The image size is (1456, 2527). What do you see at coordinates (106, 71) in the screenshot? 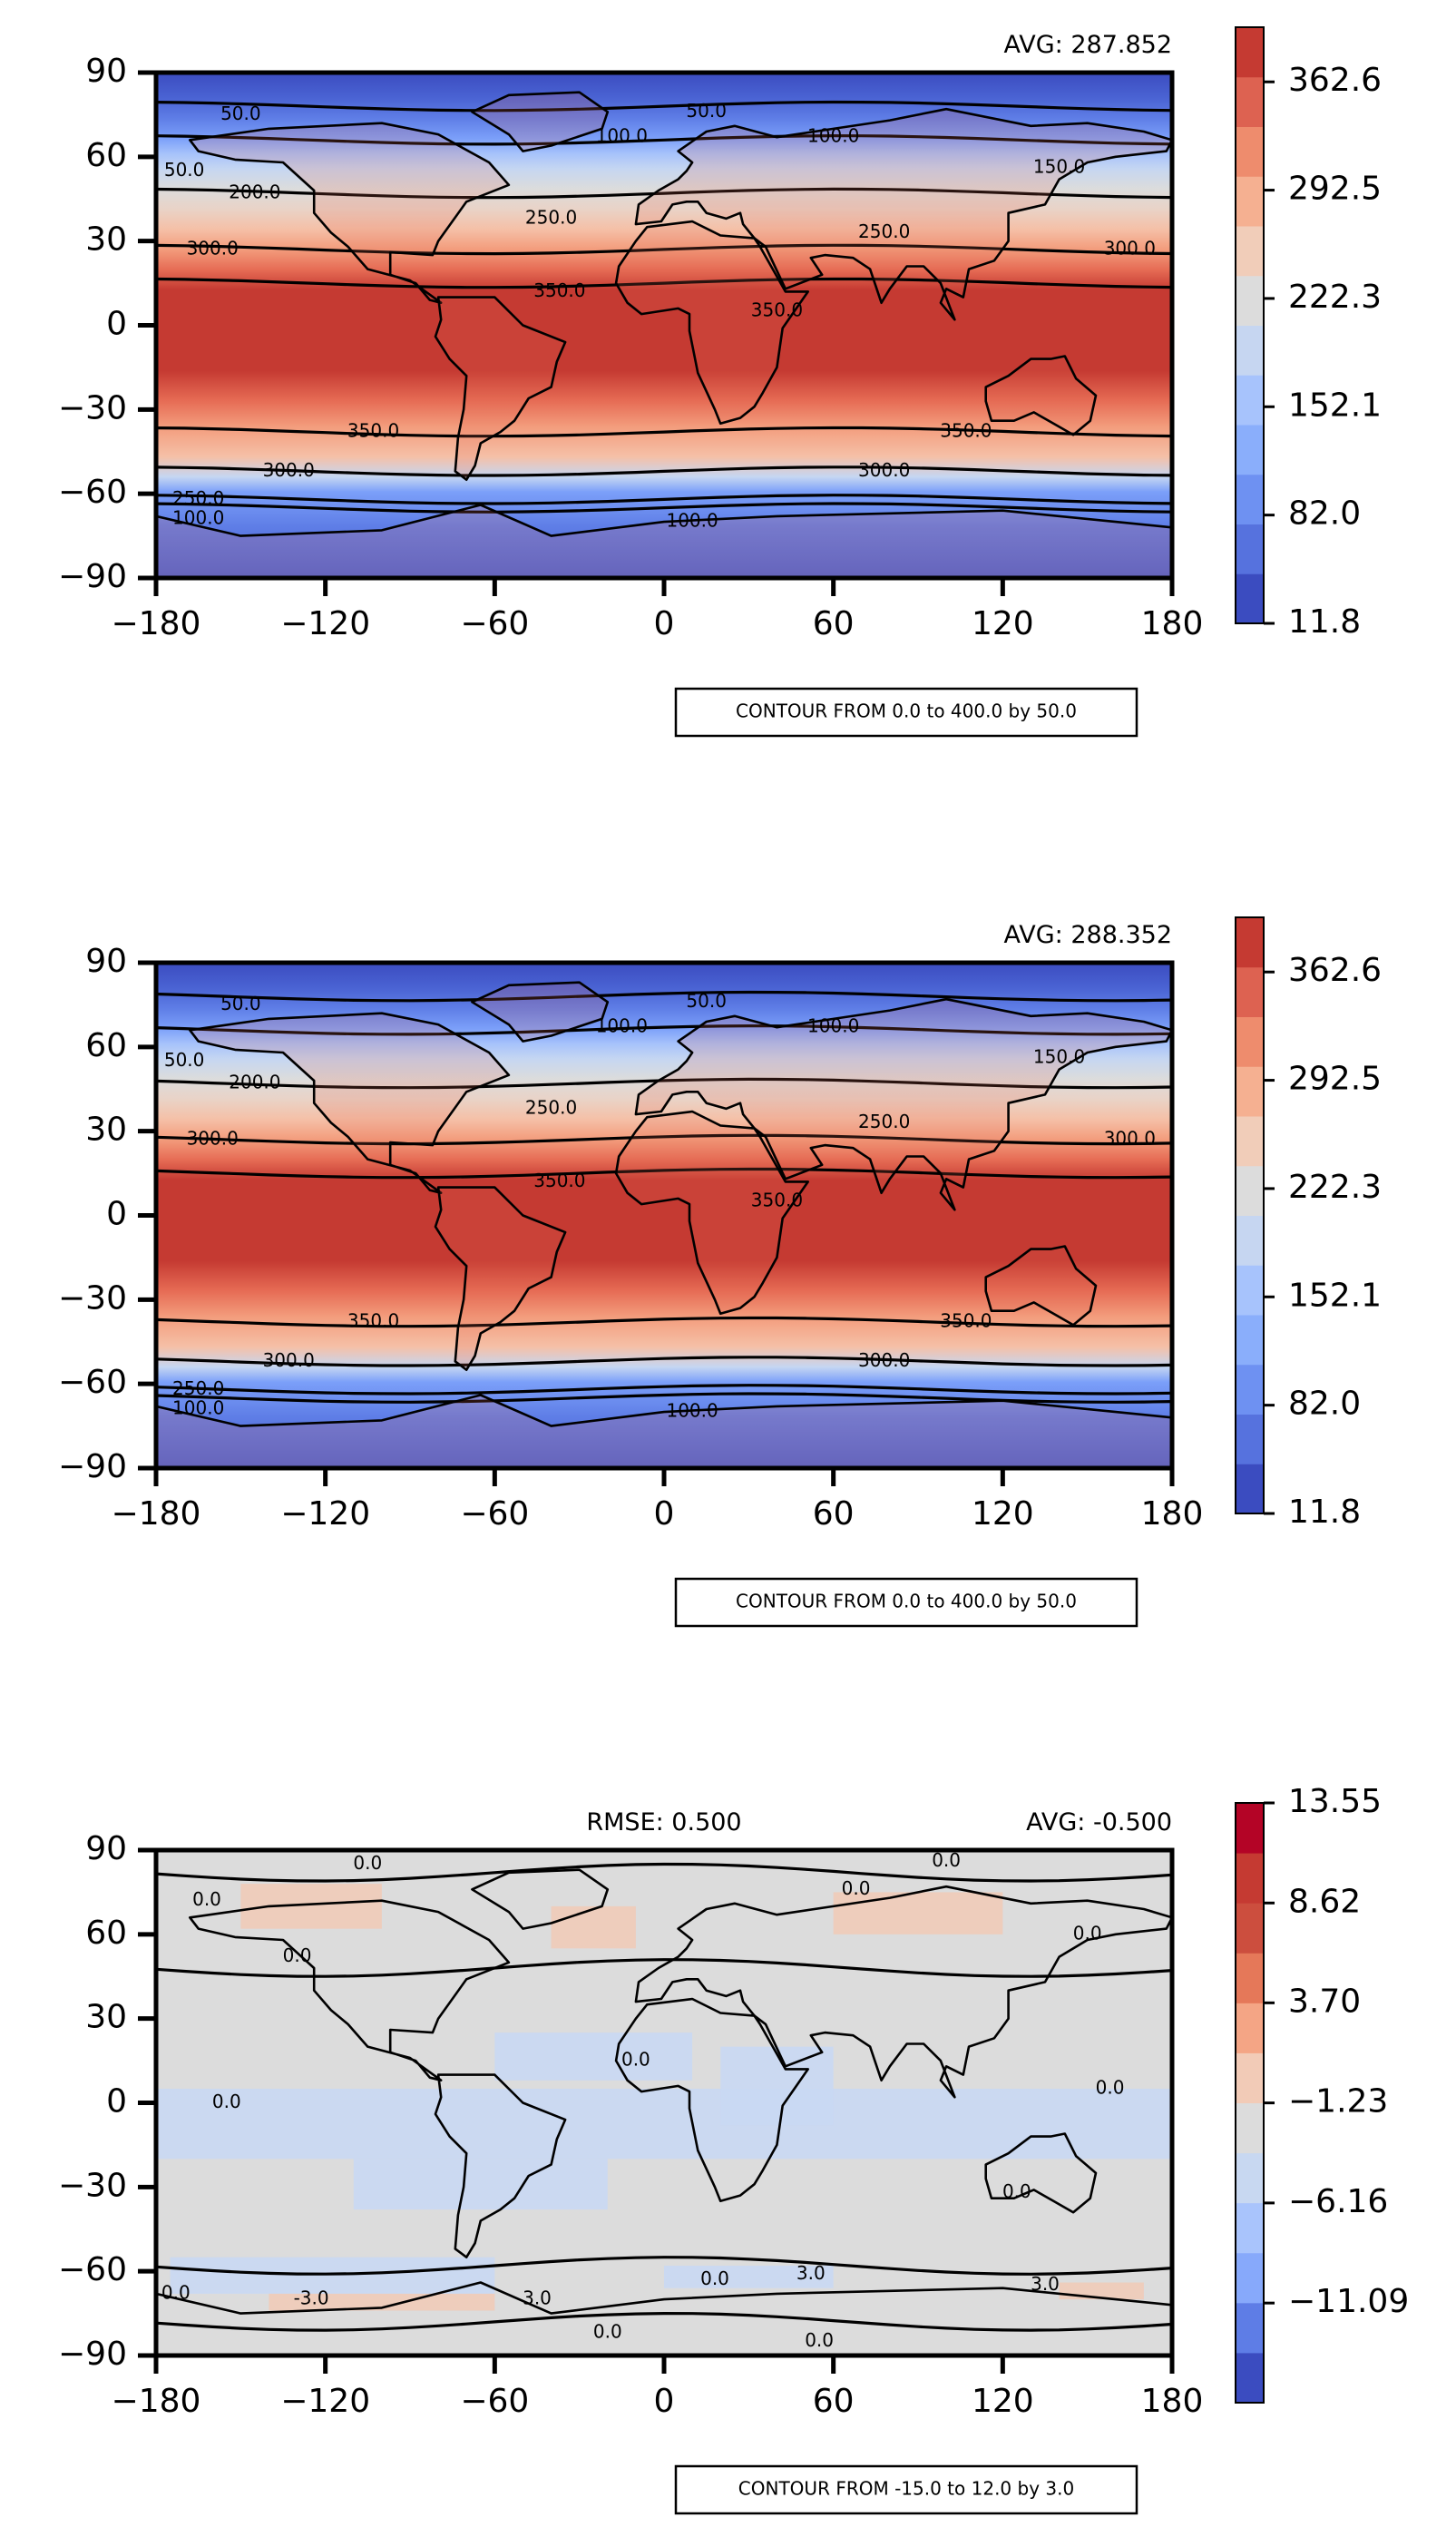
I see `y-tick-label: 90` at bounding box center [106, 71].